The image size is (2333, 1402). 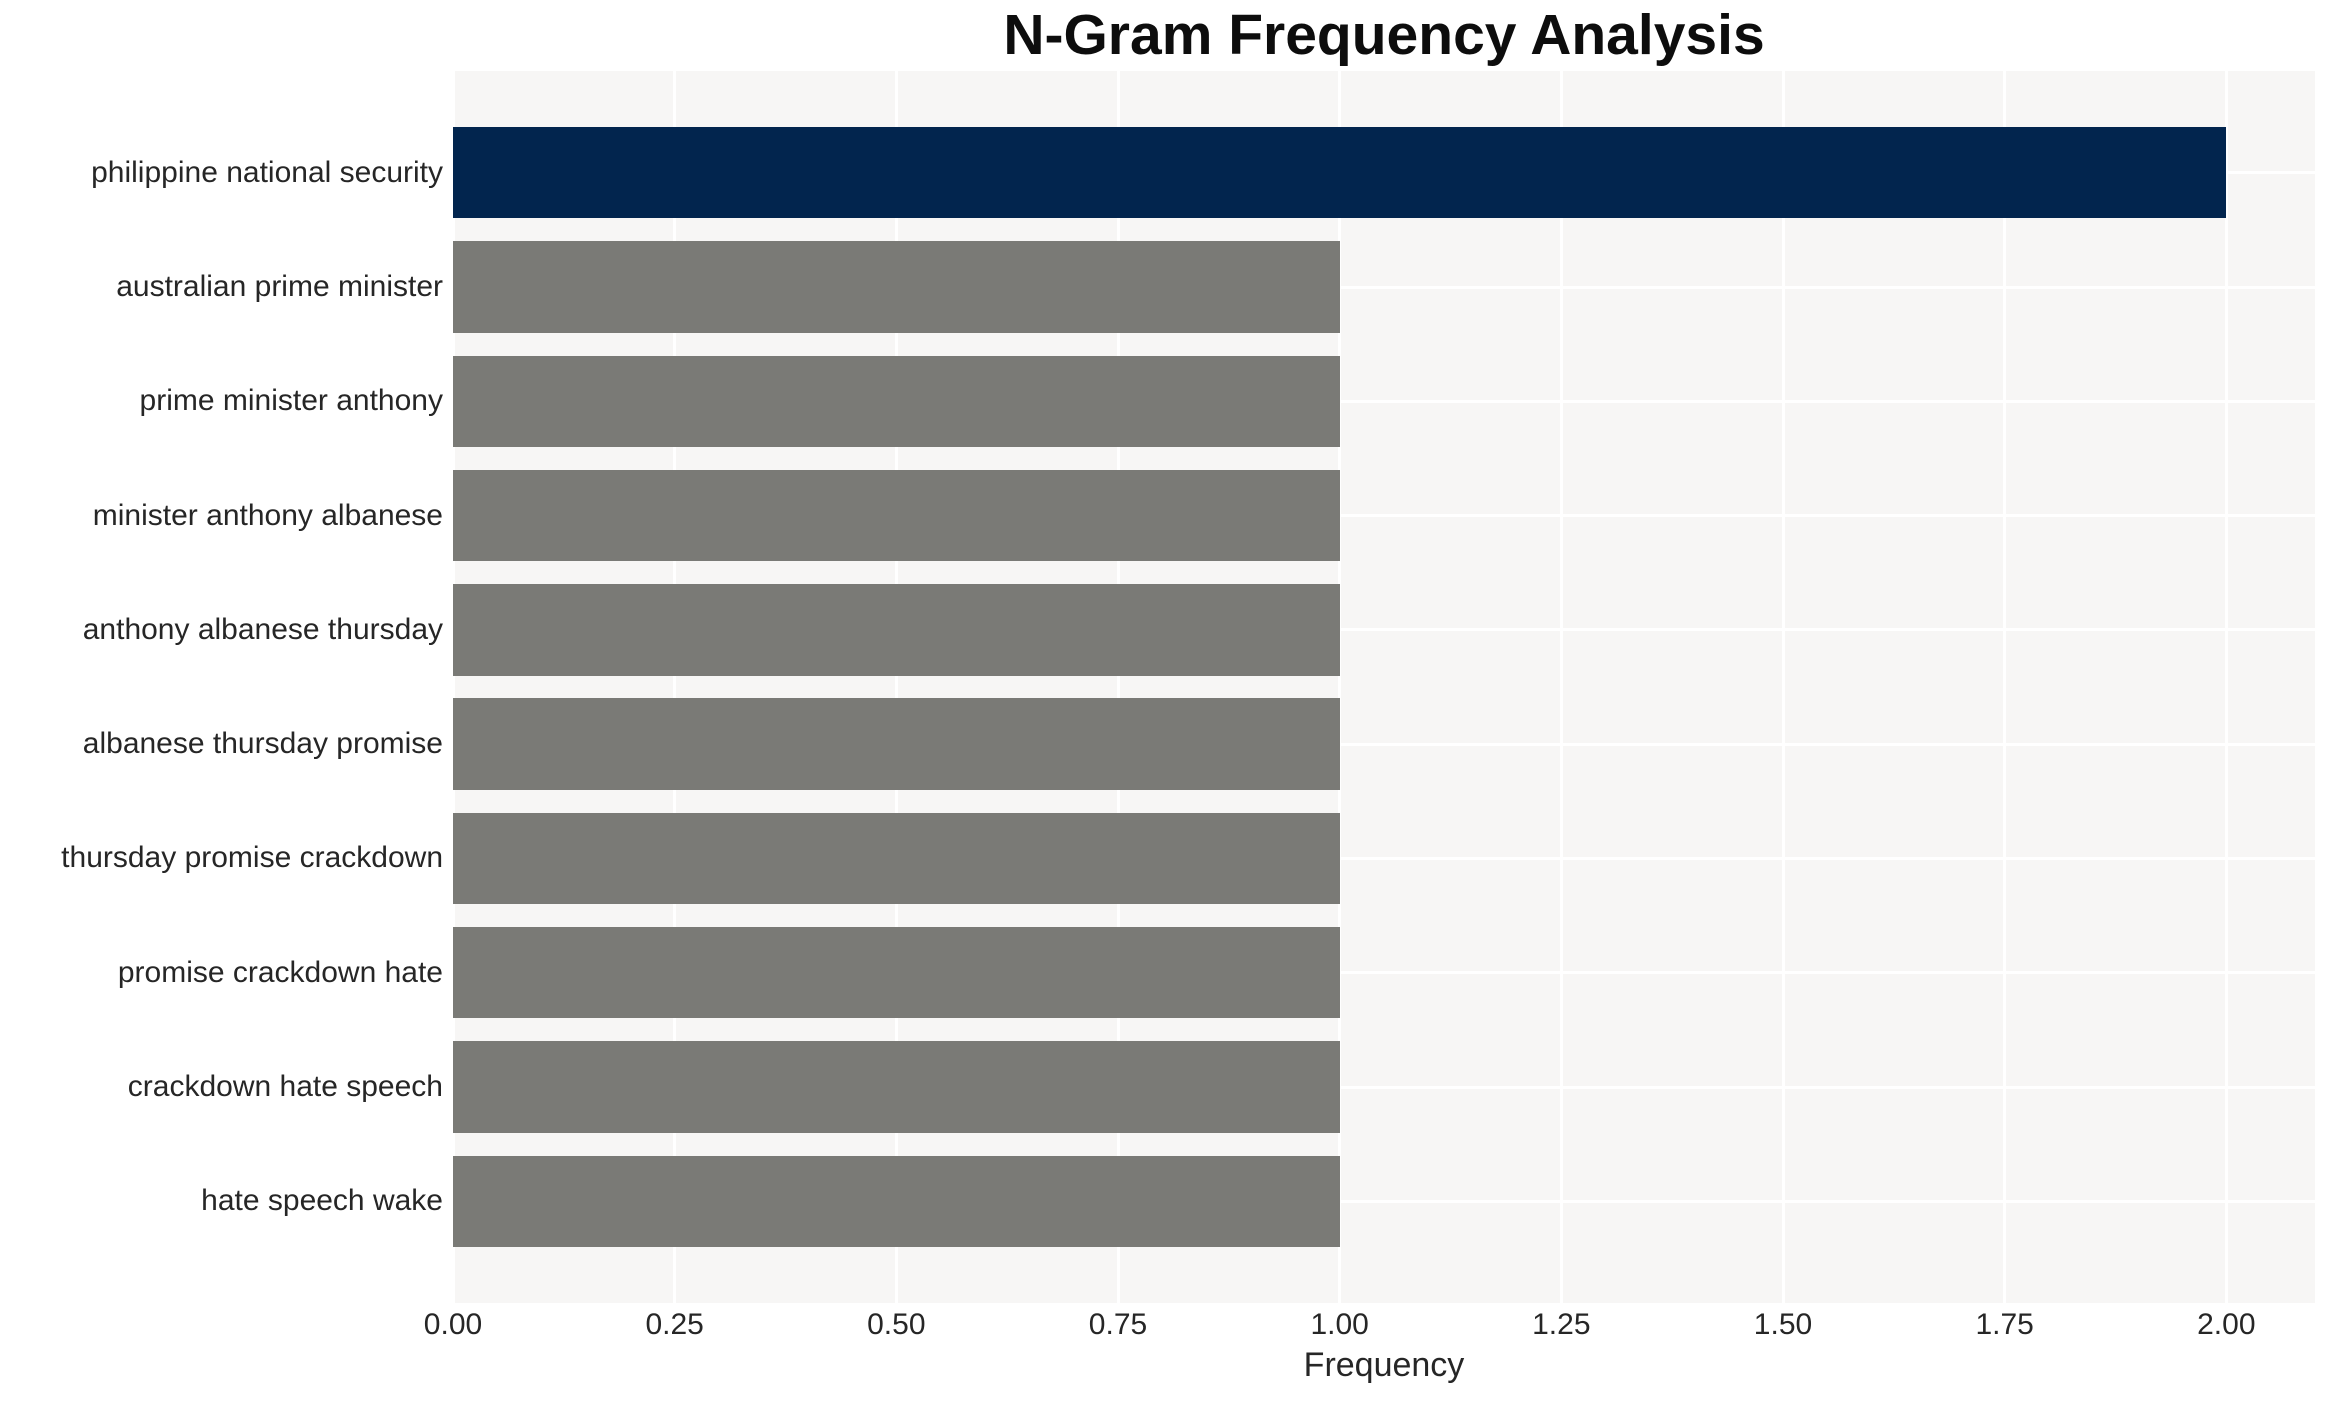 I want to click on x-tick-label: 1.50, so click(x=1783, y=1324).